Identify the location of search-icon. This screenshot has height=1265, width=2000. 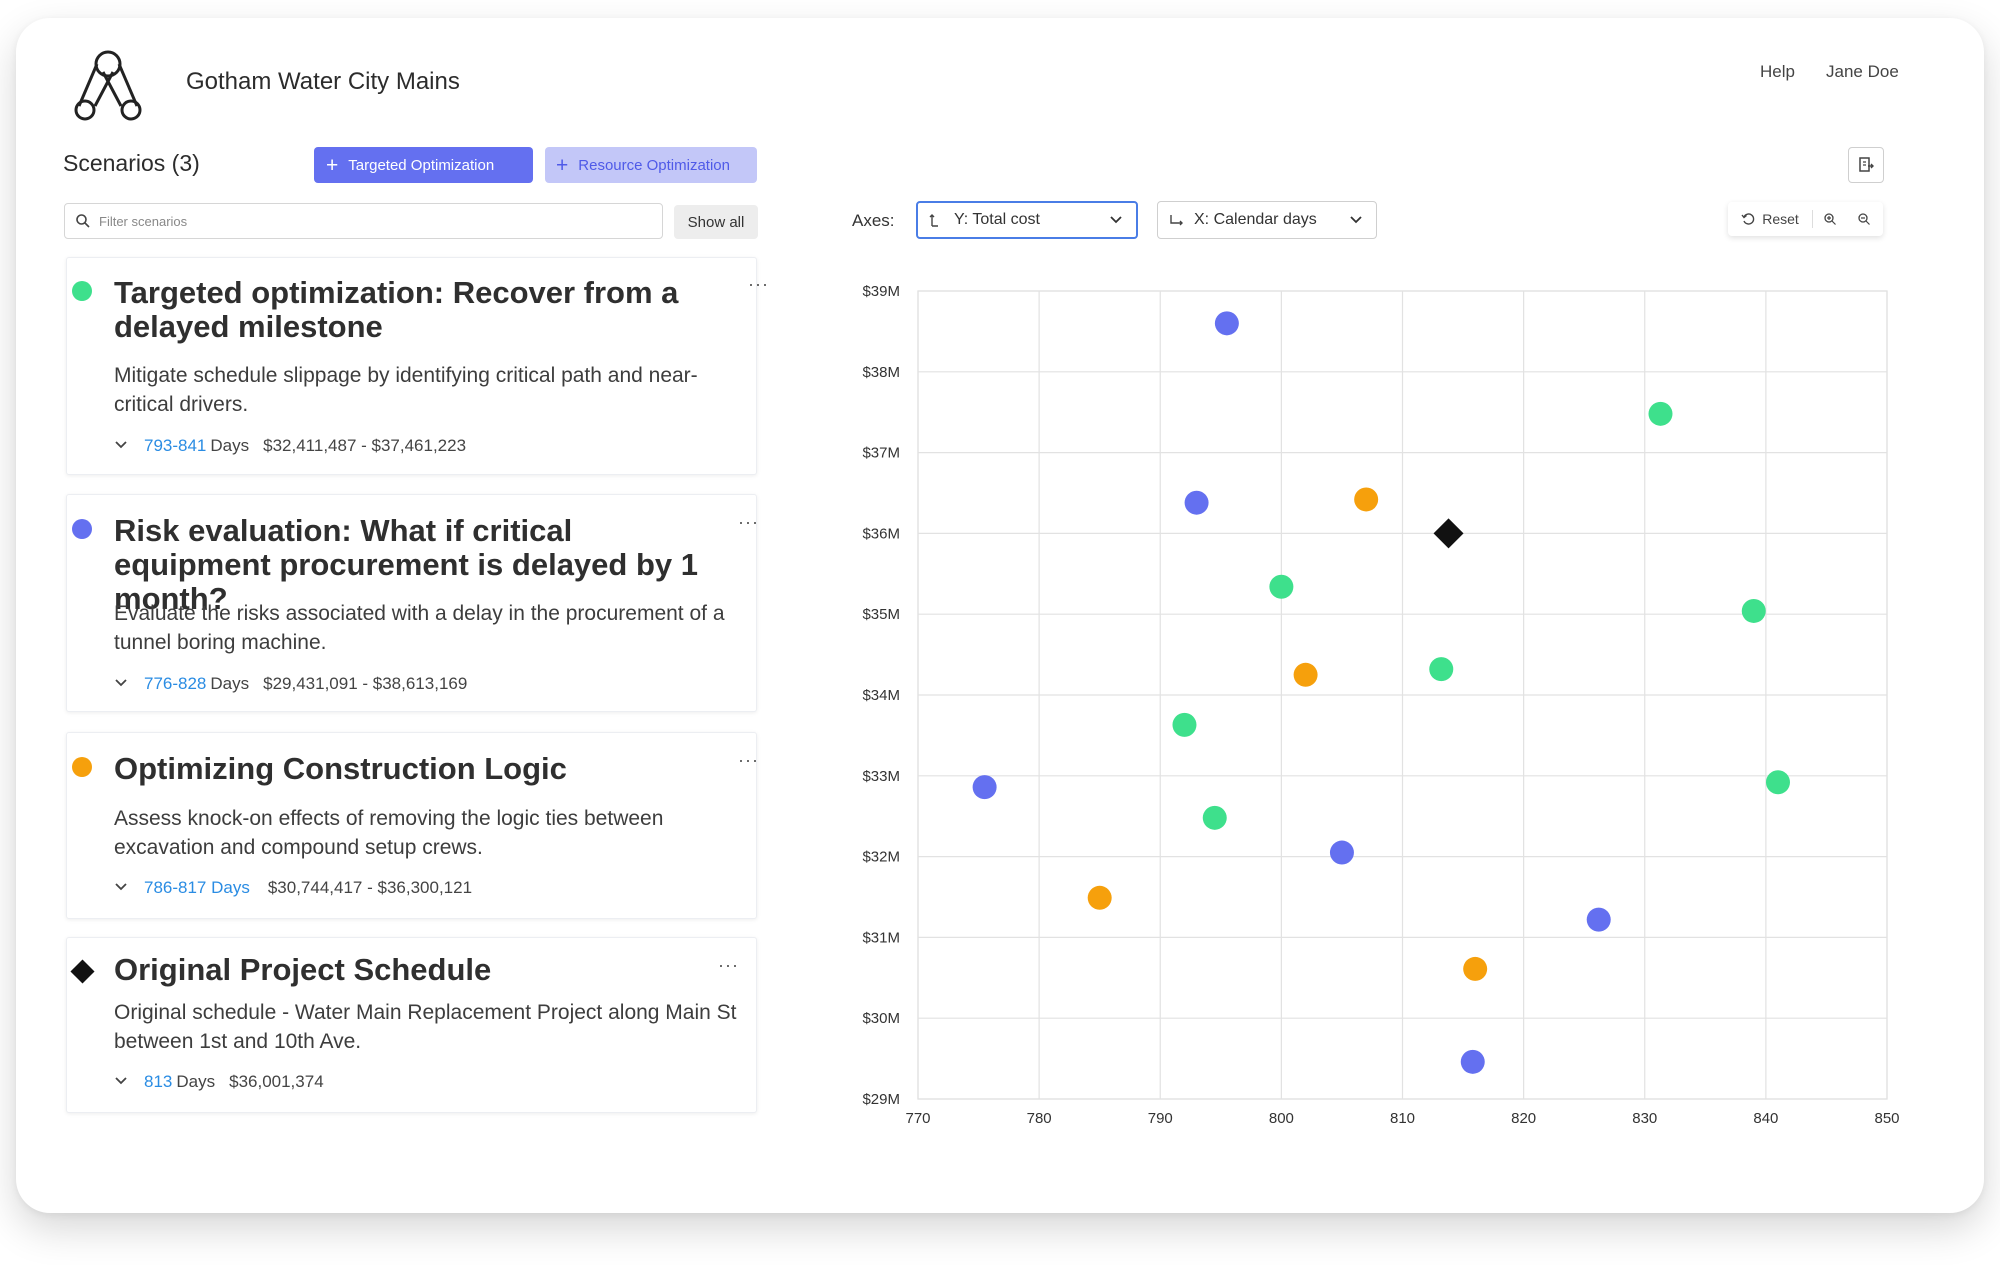
(83, 221).